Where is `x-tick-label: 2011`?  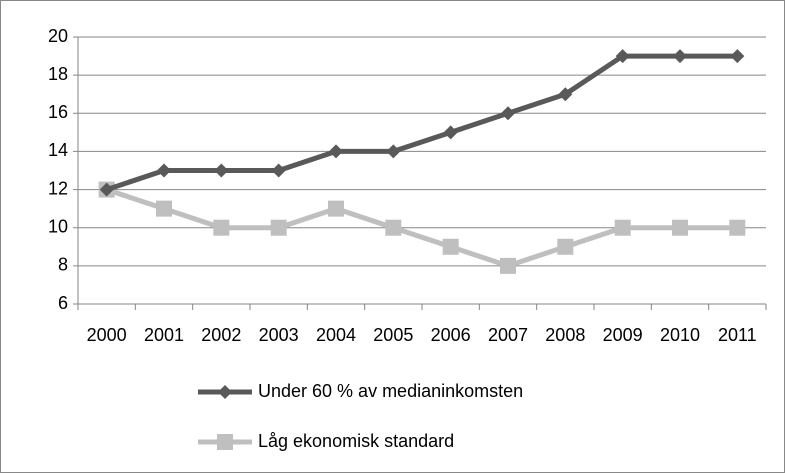 x-tick-label: 2011 is located at coordinates (737, 335).